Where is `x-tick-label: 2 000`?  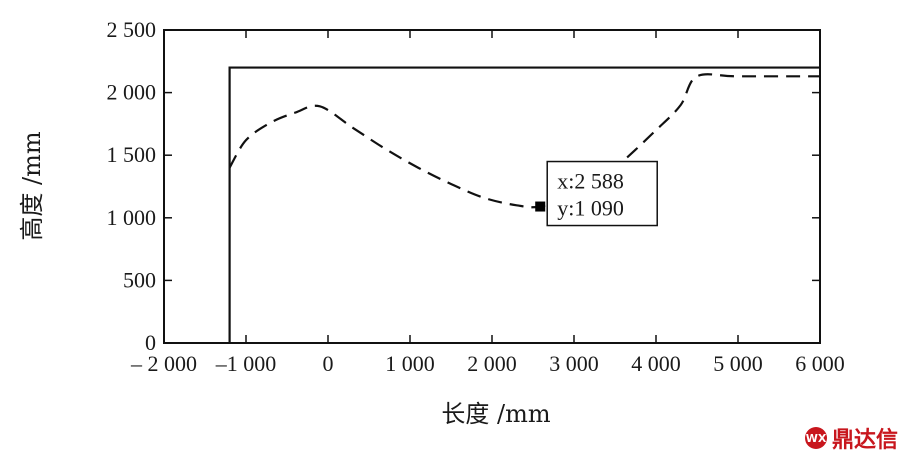 x-tick-label: 2 000 is located at coordinates (492, 363).